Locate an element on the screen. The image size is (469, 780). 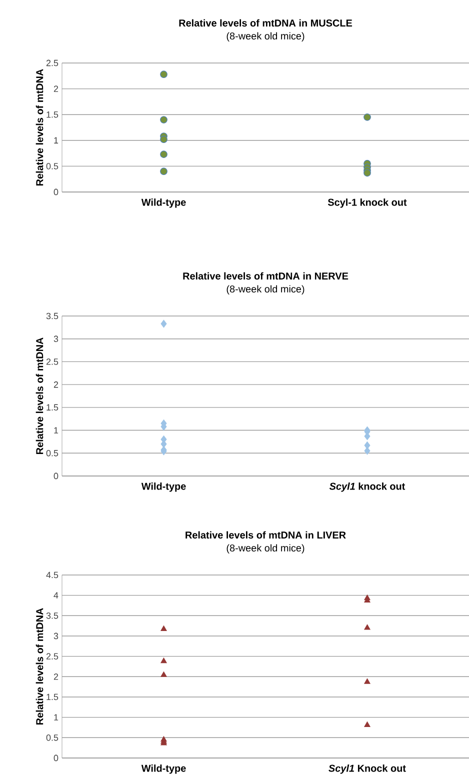
y-tick-label: 4 is located at coordinates (56, 595).